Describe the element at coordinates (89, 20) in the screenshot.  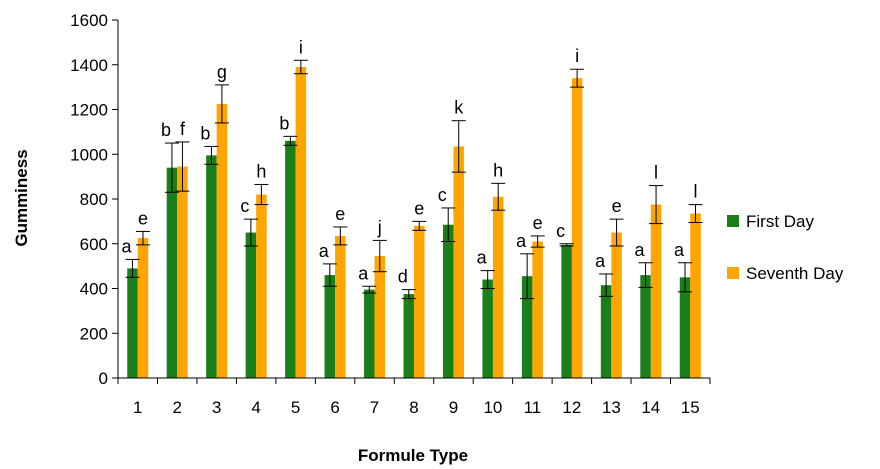
I see `y-tick-label: 1600` at that location.